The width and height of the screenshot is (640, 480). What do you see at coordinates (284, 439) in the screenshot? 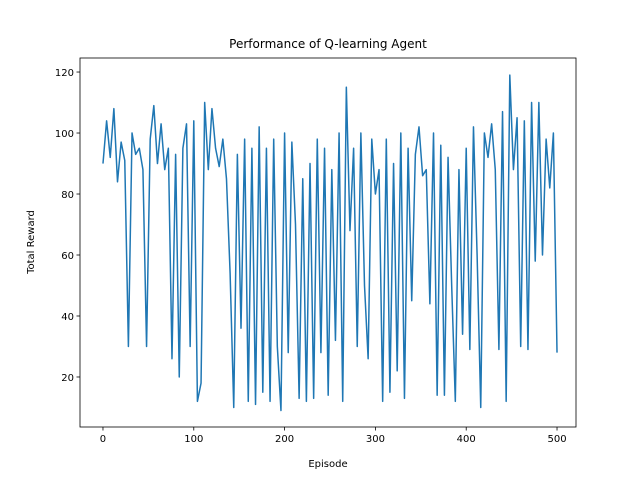
I see `x-tick-label: 200` at bounding box center [284, 439].